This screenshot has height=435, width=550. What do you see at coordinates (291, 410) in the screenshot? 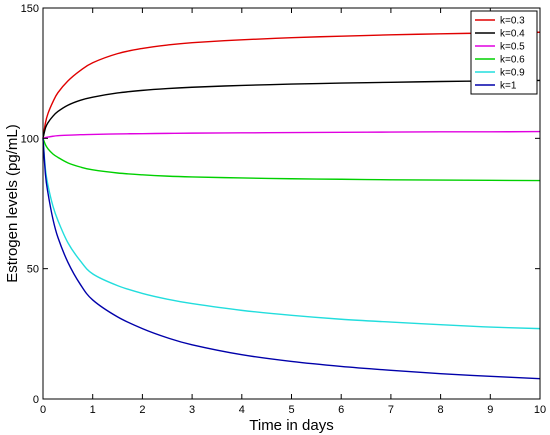
I see `x-tick-label-5: 5` at bounding box center [291, 410].